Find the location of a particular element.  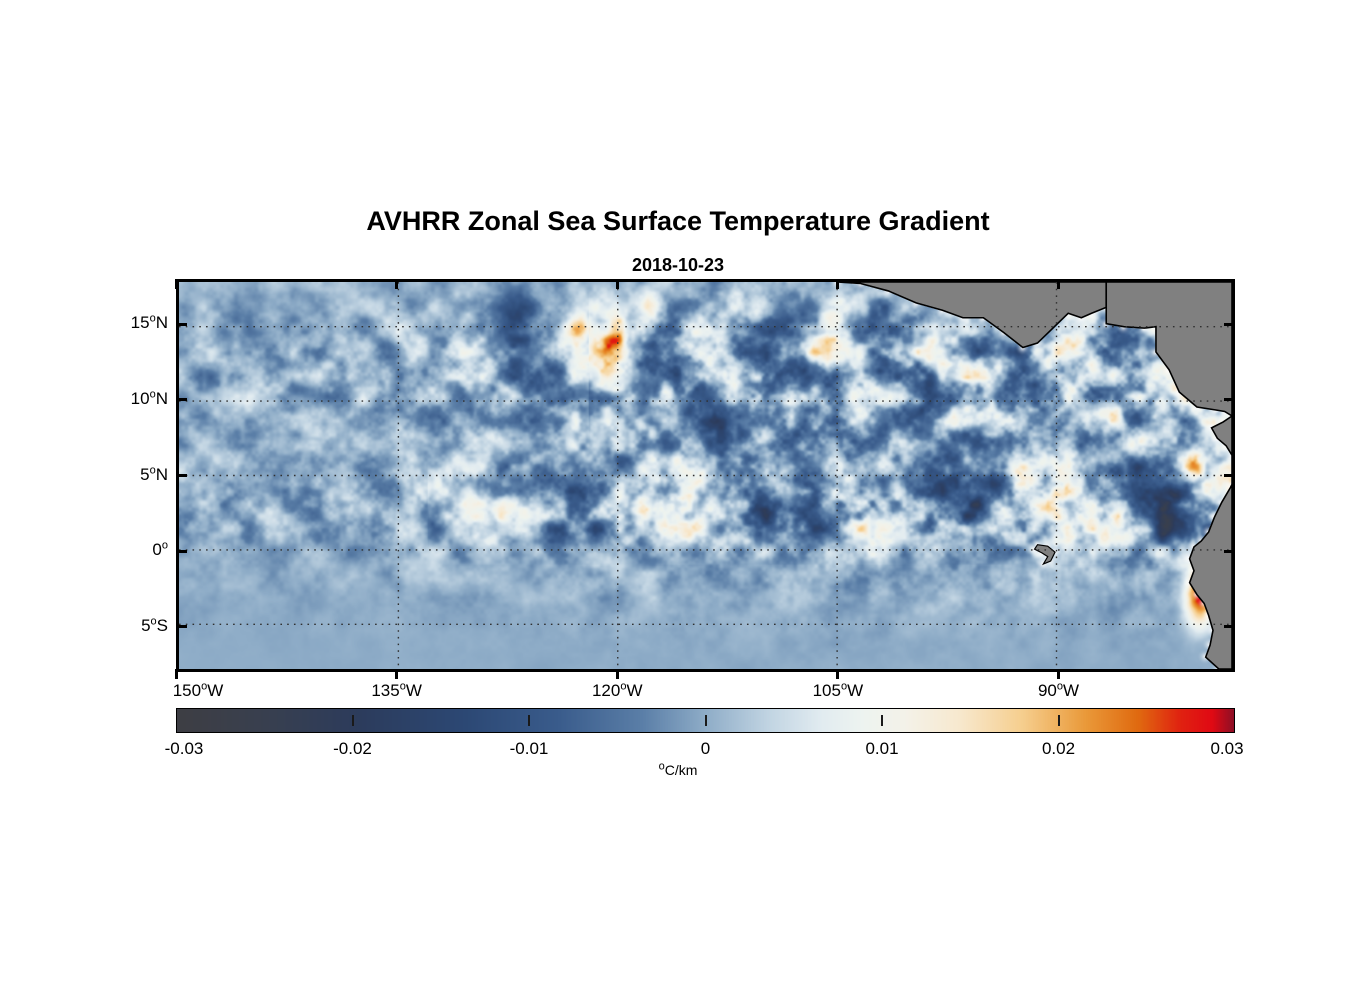

colorbar-tick-label: 0.01 is located at coordinates (882, 748).